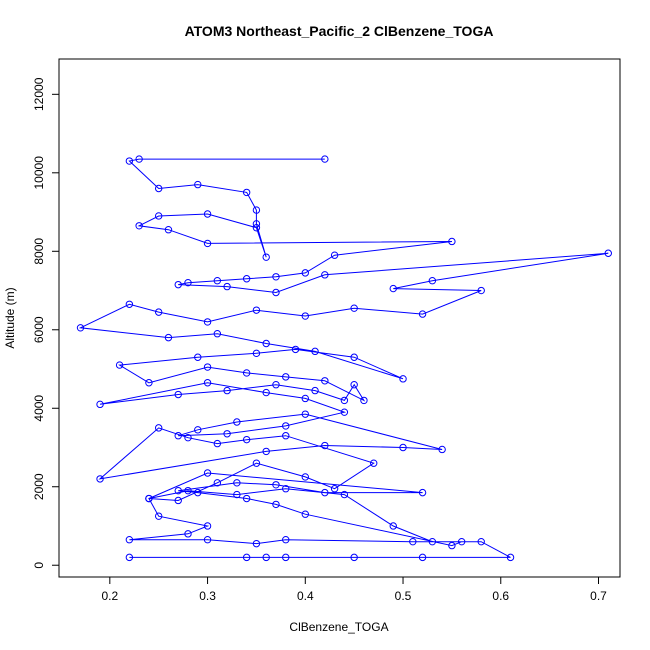  What do you see at coordinates (403, 596) in the screenshot?
I see `x-tick-label: 0.5` at bounding box center [403, 596].